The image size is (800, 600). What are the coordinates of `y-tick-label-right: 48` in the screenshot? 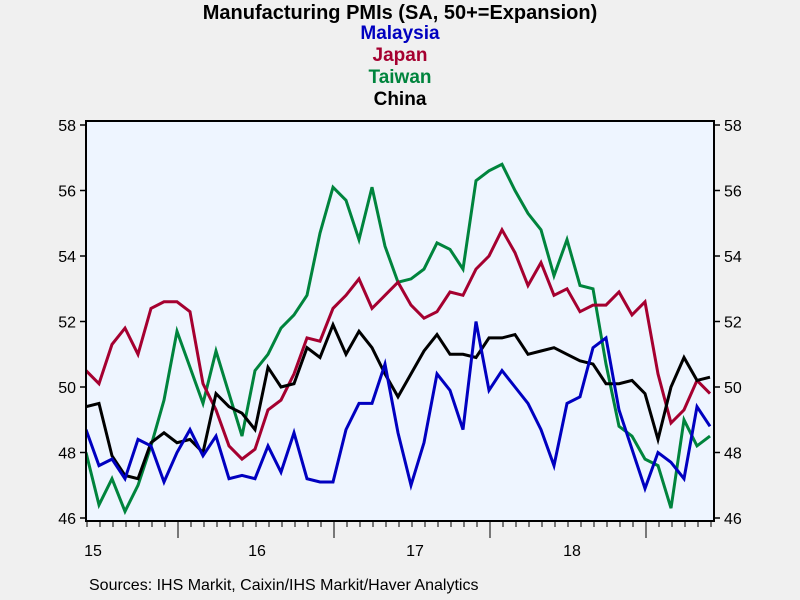 It's located at (733, 454).